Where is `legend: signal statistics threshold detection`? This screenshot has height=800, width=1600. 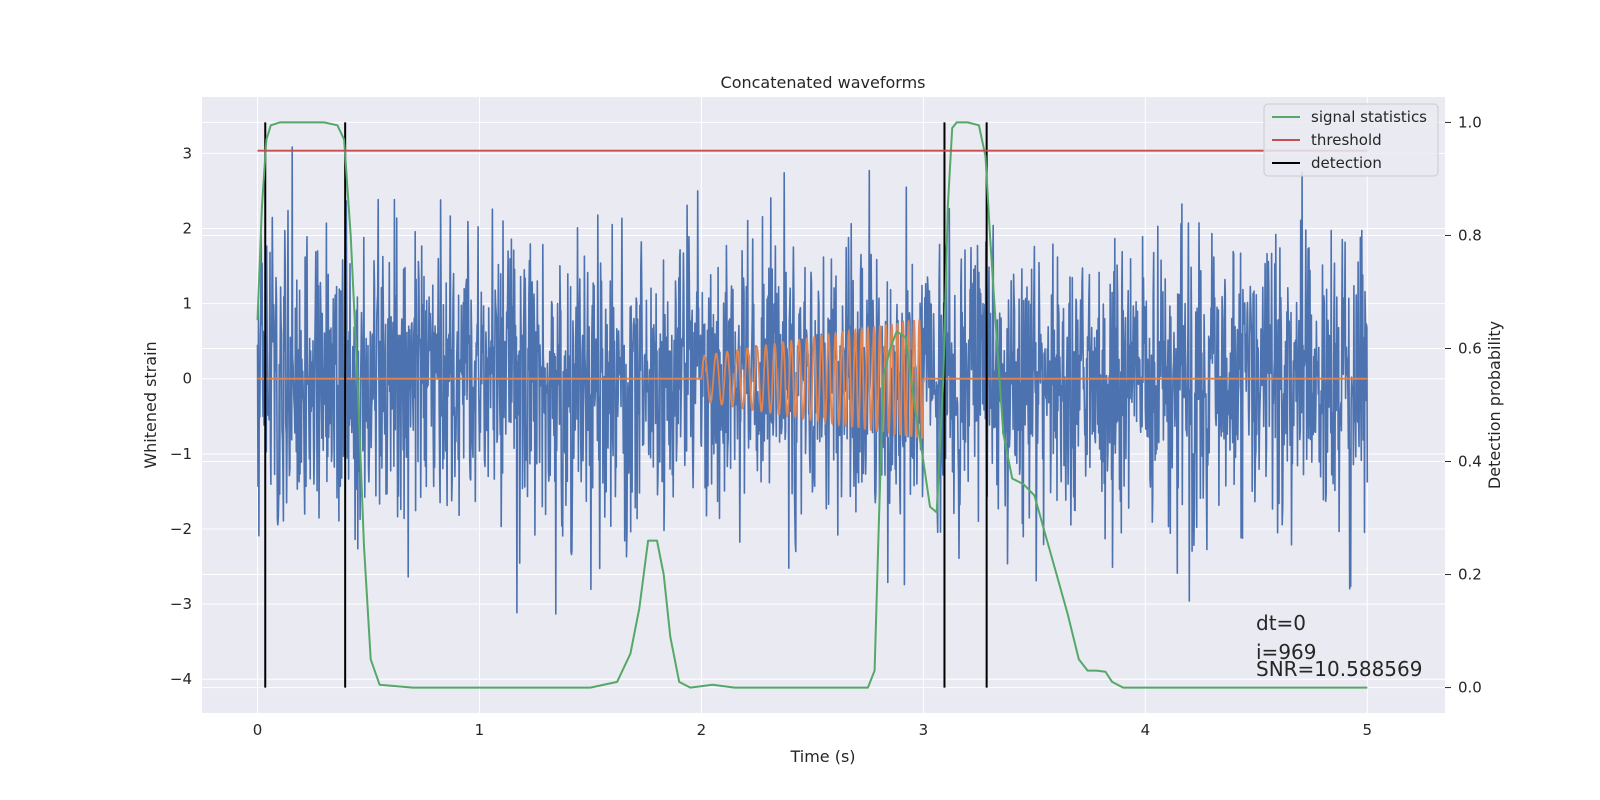 legend: signal statistics threshold detection is located at coordinates (1351, 140).